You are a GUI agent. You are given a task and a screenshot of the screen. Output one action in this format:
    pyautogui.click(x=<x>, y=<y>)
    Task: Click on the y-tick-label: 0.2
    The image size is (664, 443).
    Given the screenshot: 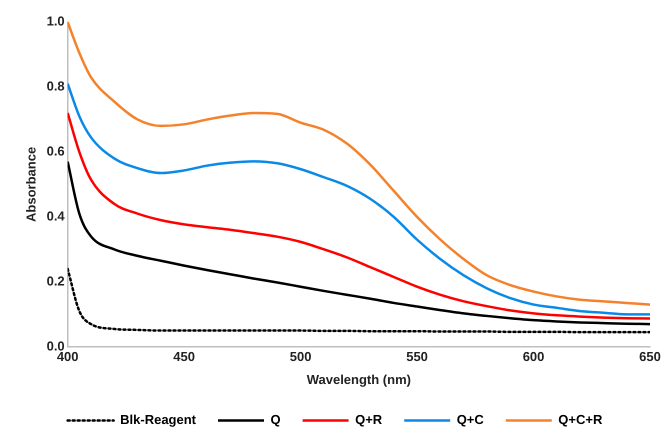 What is the action you would take?
    pyautogui.click(x=55, y=280)
    